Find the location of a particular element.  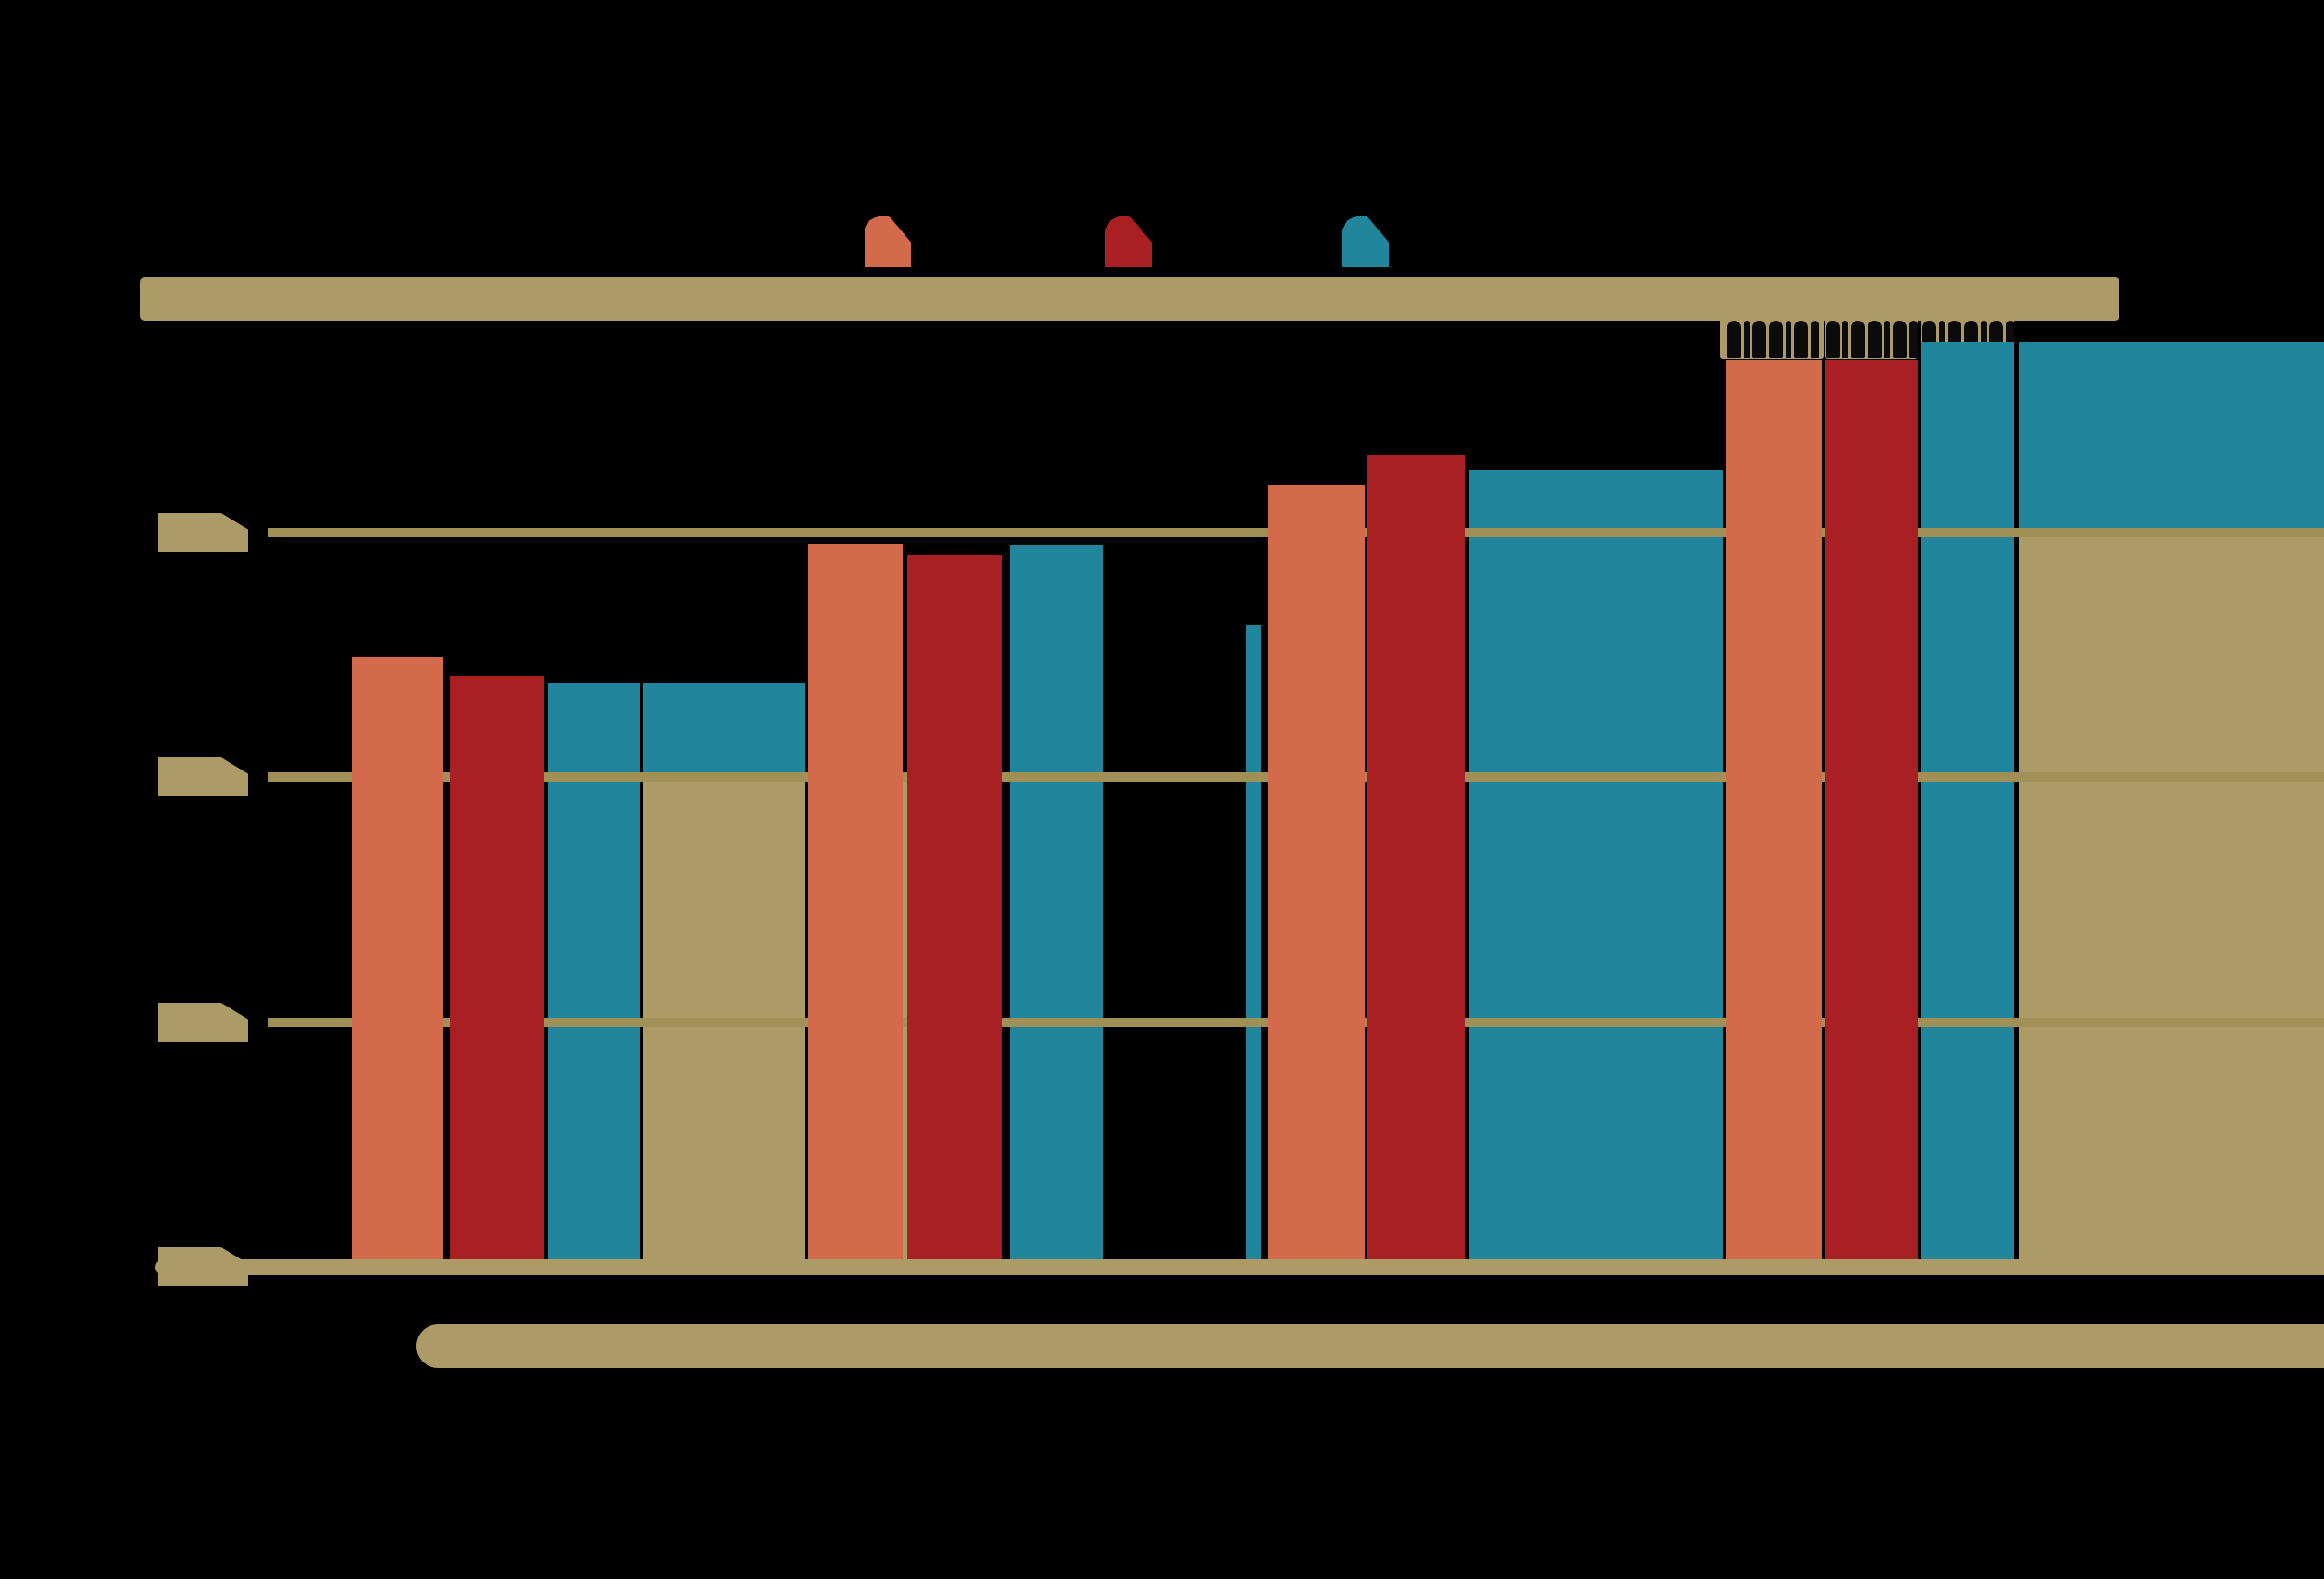

x-axis-line is located at coordinates (1239, 1267).